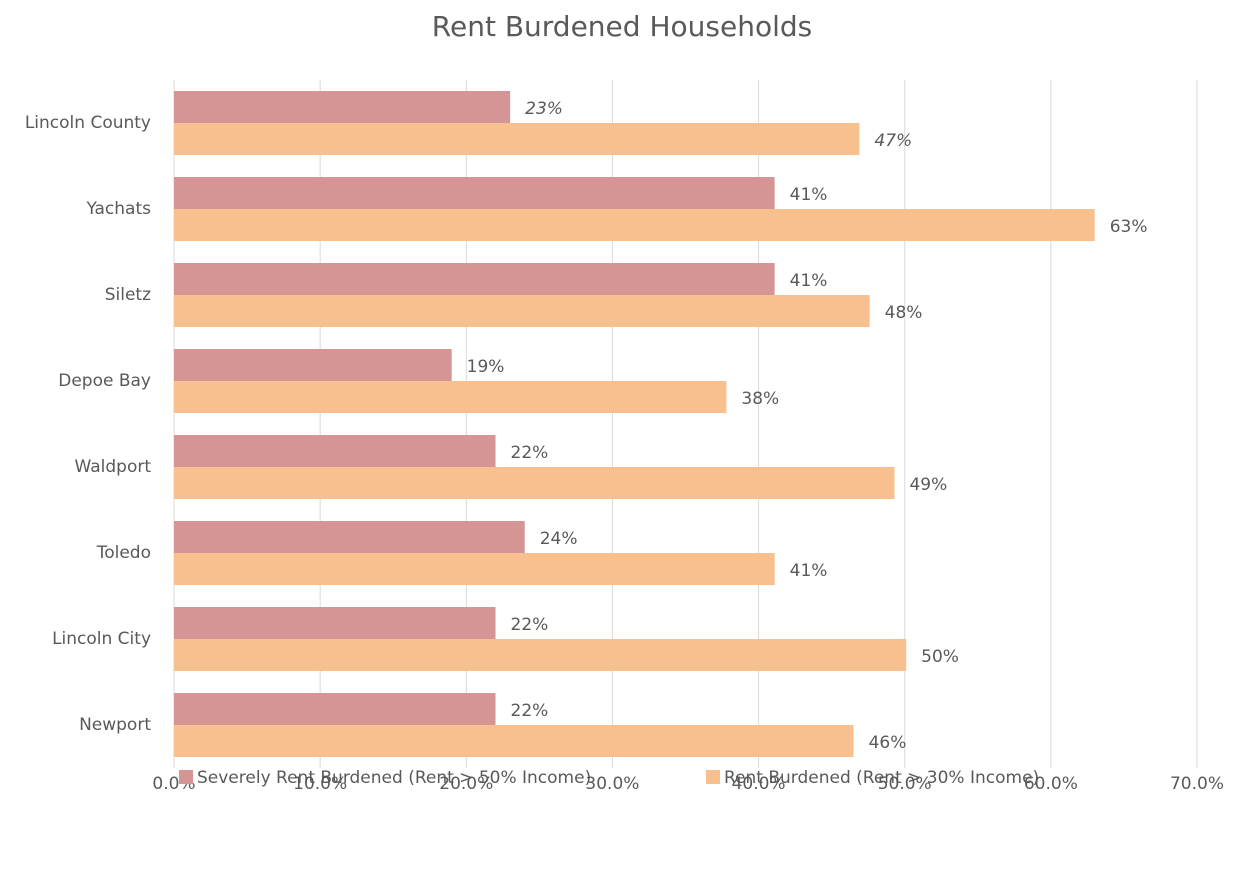 This screenshot has width=1235, height=880. I want to click on data-label: 38%, so click(760, 399).